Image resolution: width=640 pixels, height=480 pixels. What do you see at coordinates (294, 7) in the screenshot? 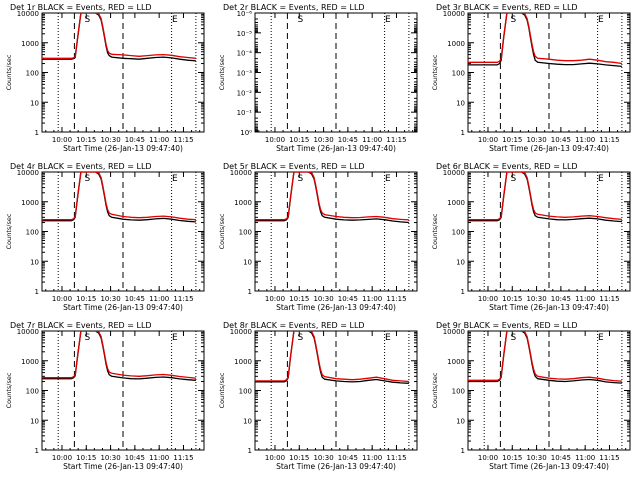
I see `panel-title: Det 2r BLACK = Events, RED = LLD` at bounding box center [294, 7].